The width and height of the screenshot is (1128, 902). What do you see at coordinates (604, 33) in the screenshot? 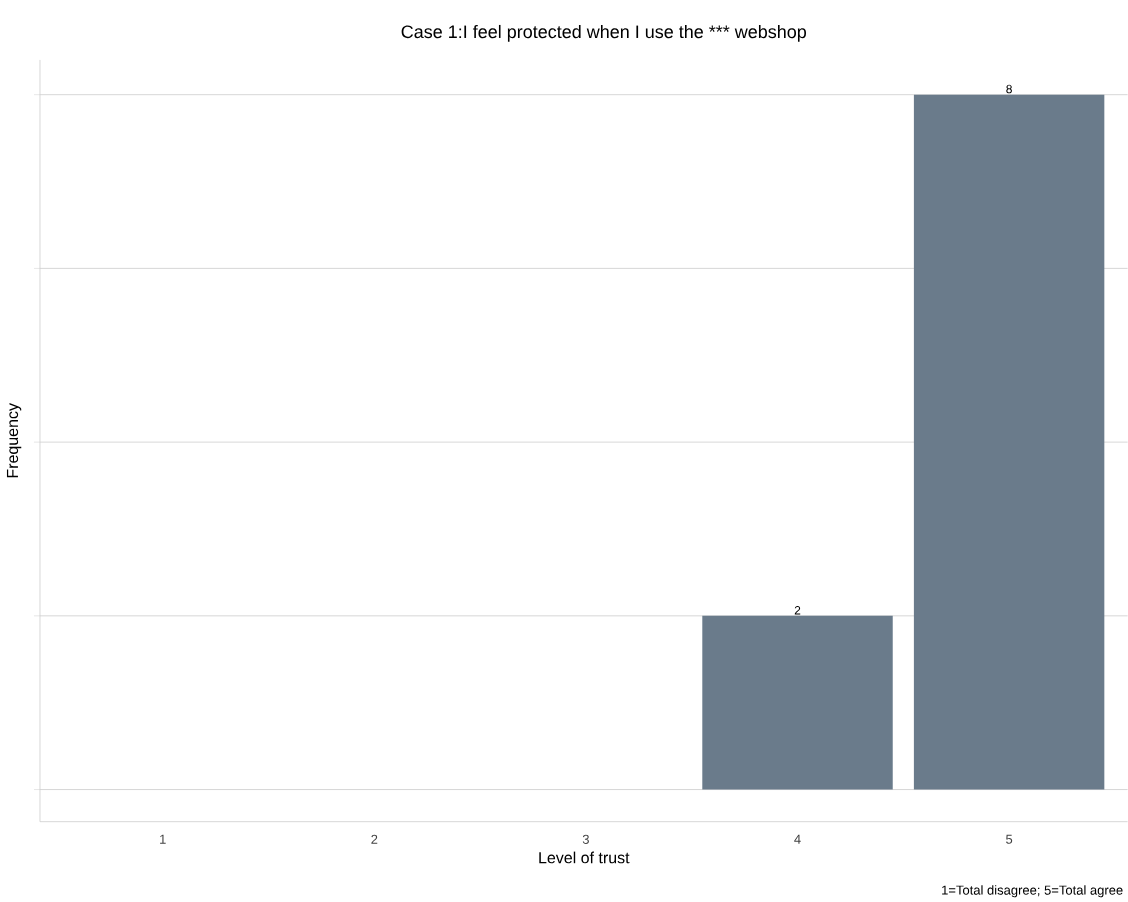
I see `chart-title: Case 1:I feel protected when I use the *** webshop` at bounding box center [604, 33].